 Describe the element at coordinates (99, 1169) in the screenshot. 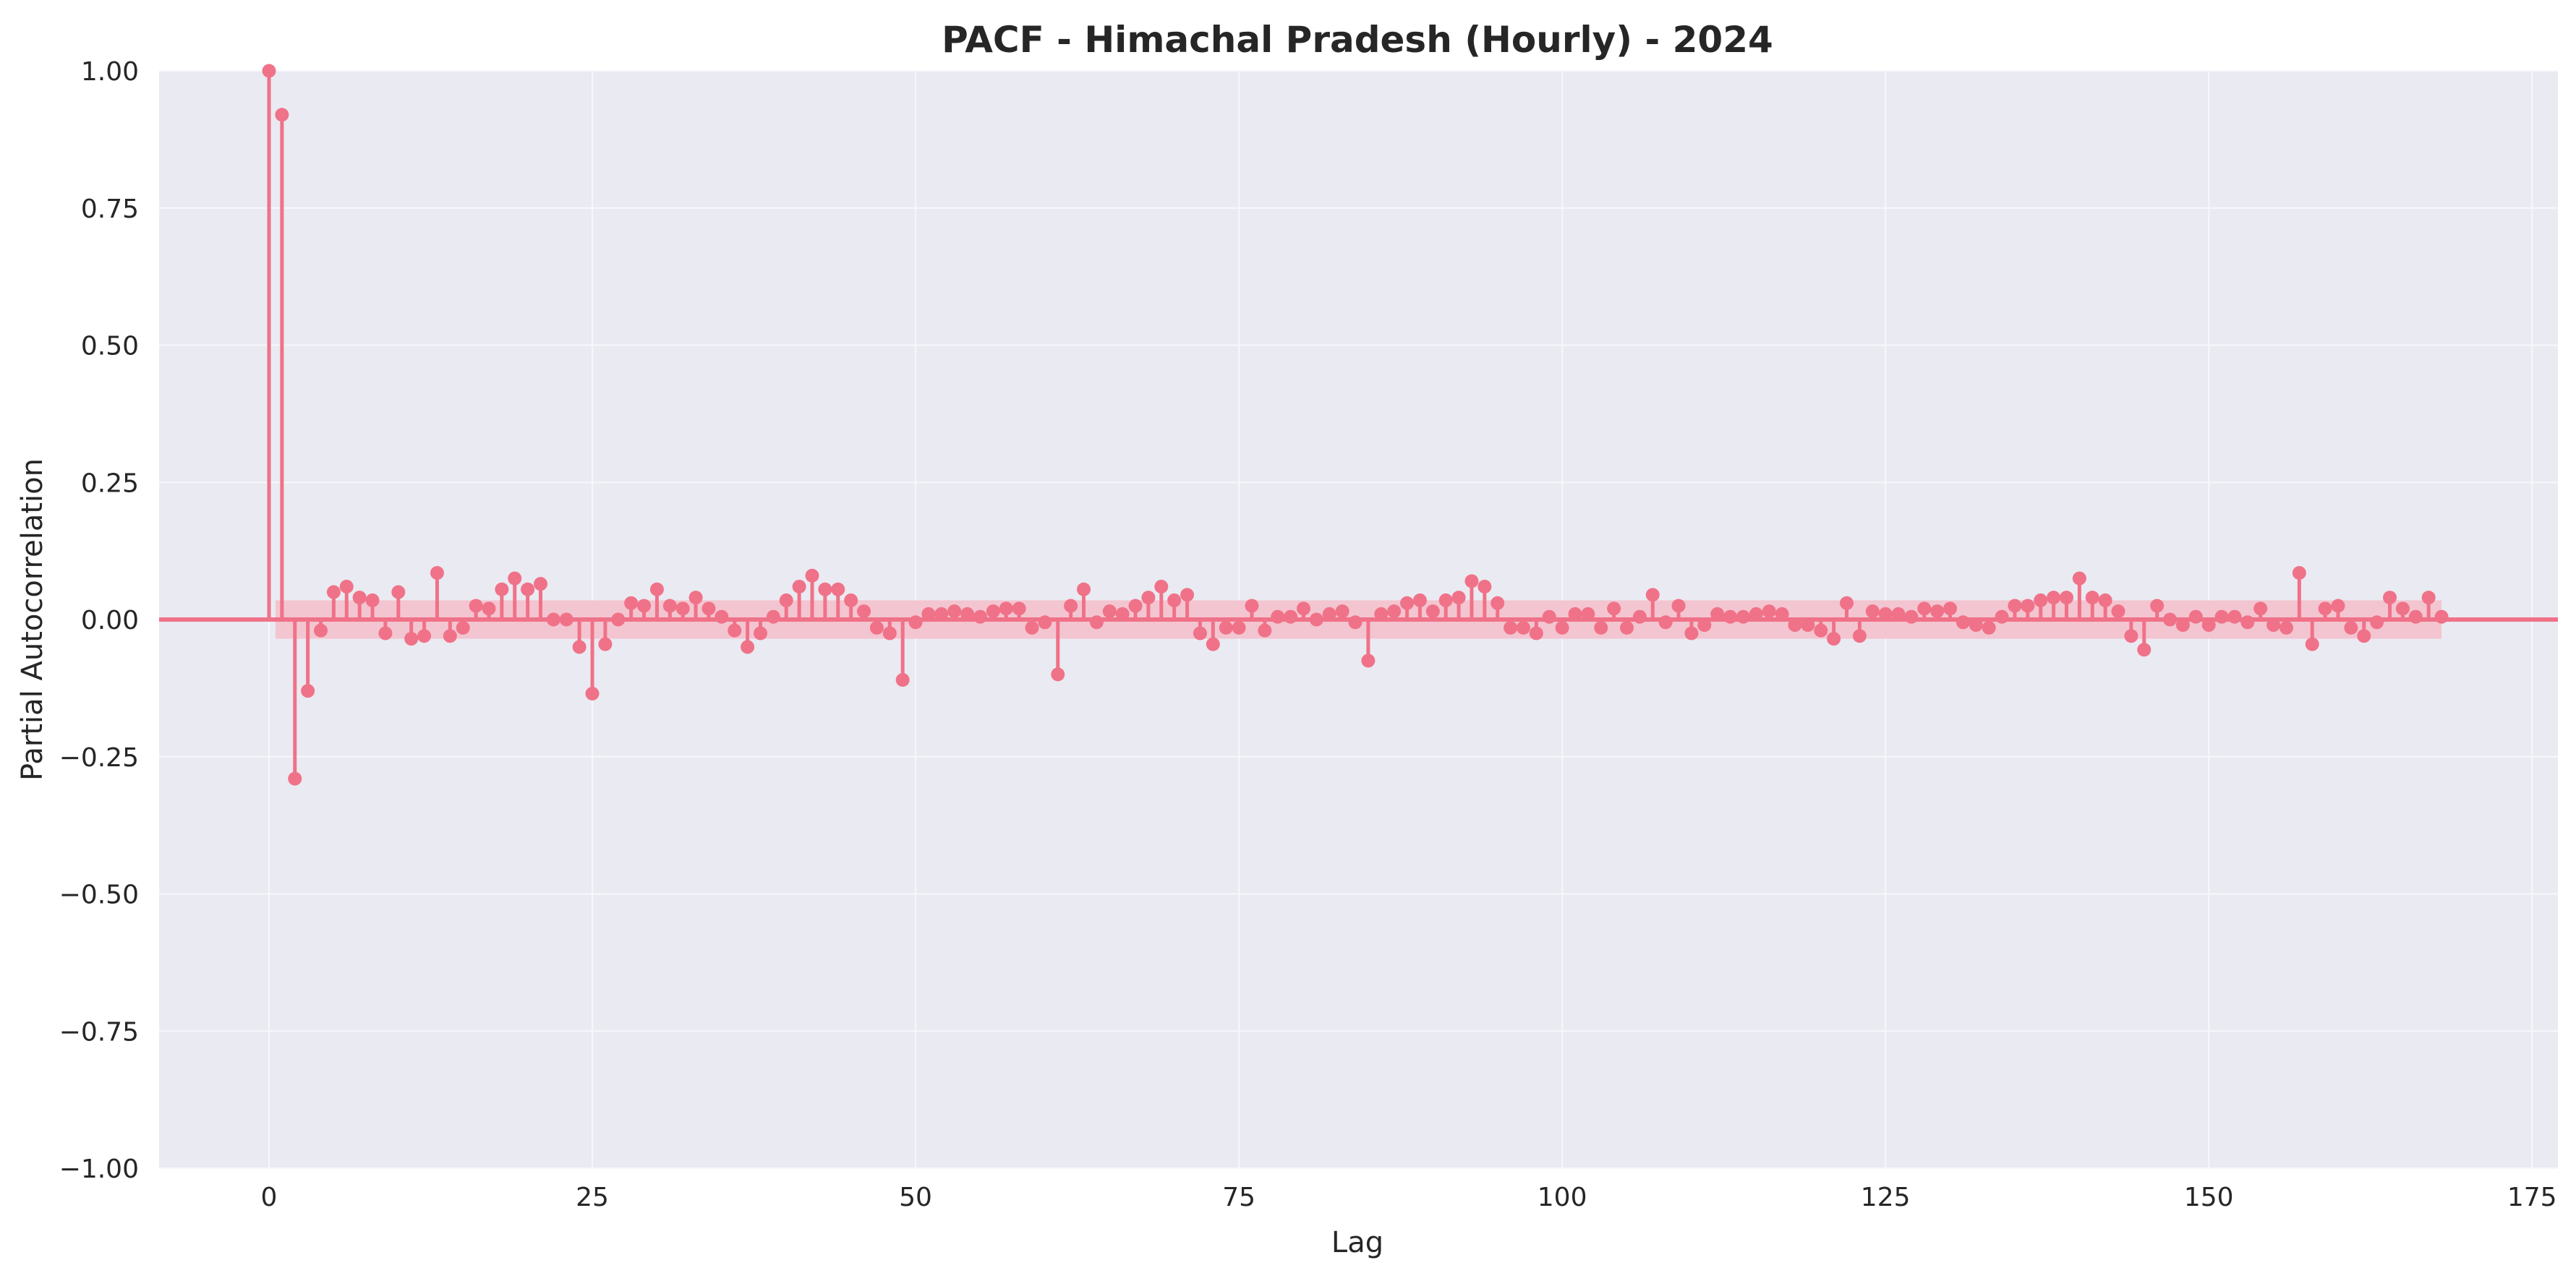

I see `y-tick-label: −1.00` at that location.